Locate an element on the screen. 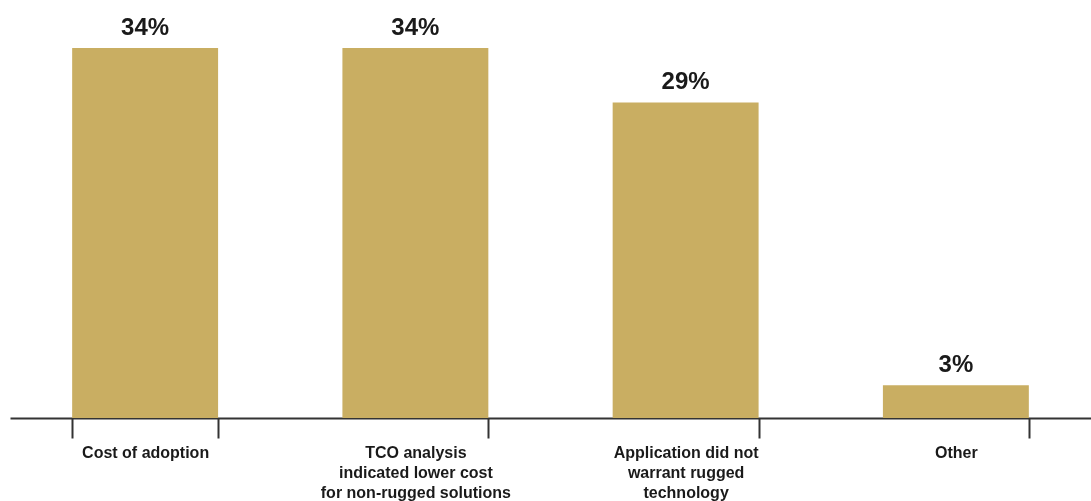  x-tick-label: Application did not warrant rugged technology is located at coordinates (686, 472).